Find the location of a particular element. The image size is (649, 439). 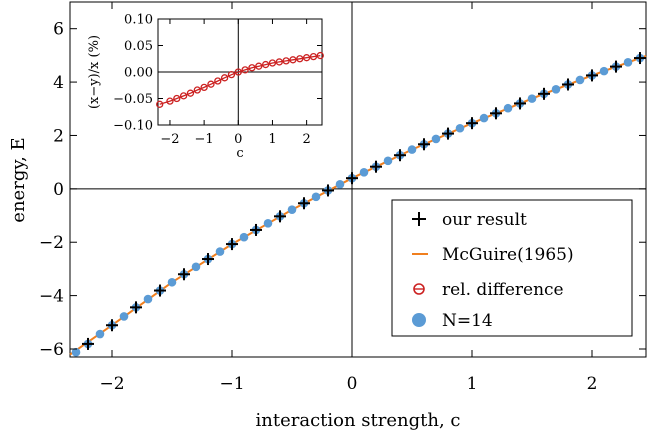

legend-label-n14: N=14 is located at coordinates (467, 321).